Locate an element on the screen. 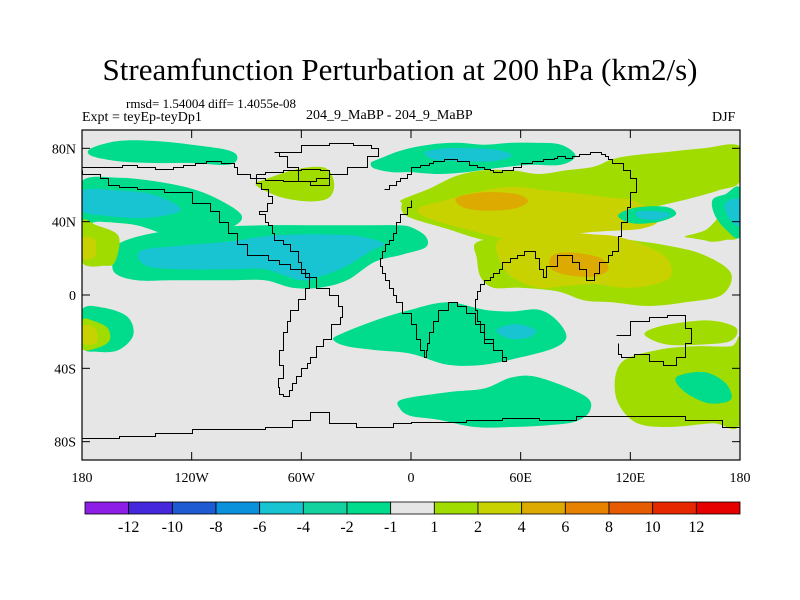 Image resolution: width=800 pixels, height=600 pixels. x-tick-label: 120E is located at coordinates (631, 478).